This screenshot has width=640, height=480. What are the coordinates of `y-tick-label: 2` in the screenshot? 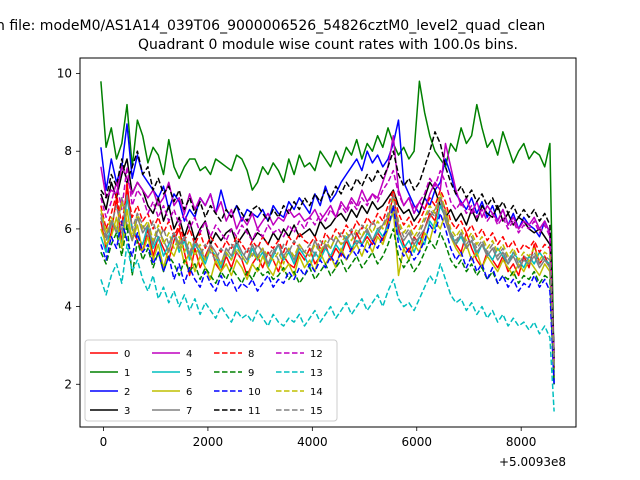 It's located at (68, 384).